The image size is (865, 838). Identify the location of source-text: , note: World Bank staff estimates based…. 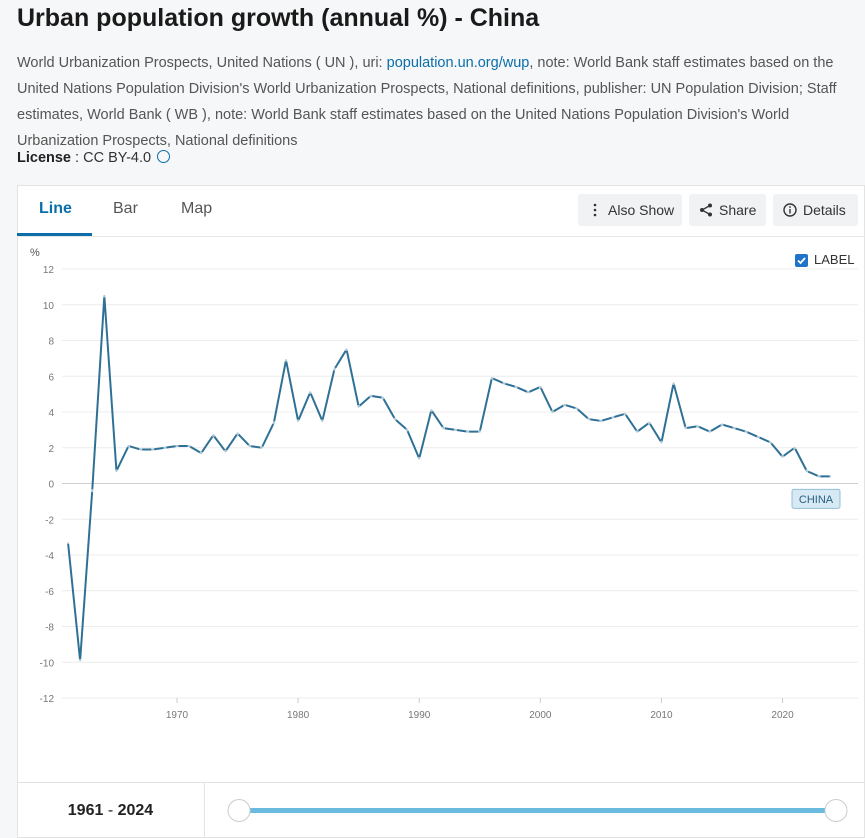
(427, 102).